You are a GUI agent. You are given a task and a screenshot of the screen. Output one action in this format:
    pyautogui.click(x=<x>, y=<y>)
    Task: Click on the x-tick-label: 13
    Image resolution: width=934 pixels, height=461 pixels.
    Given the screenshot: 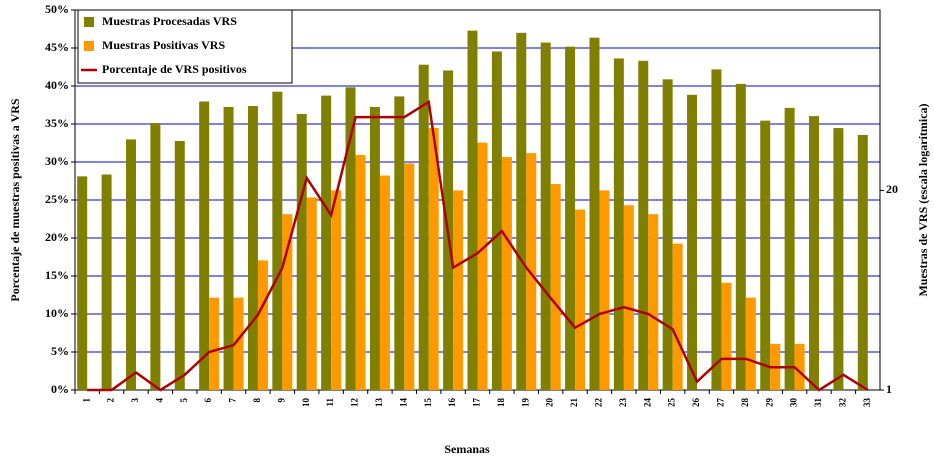 What is the action you would take?
    pyautogui.click(x=379, y=403)
    